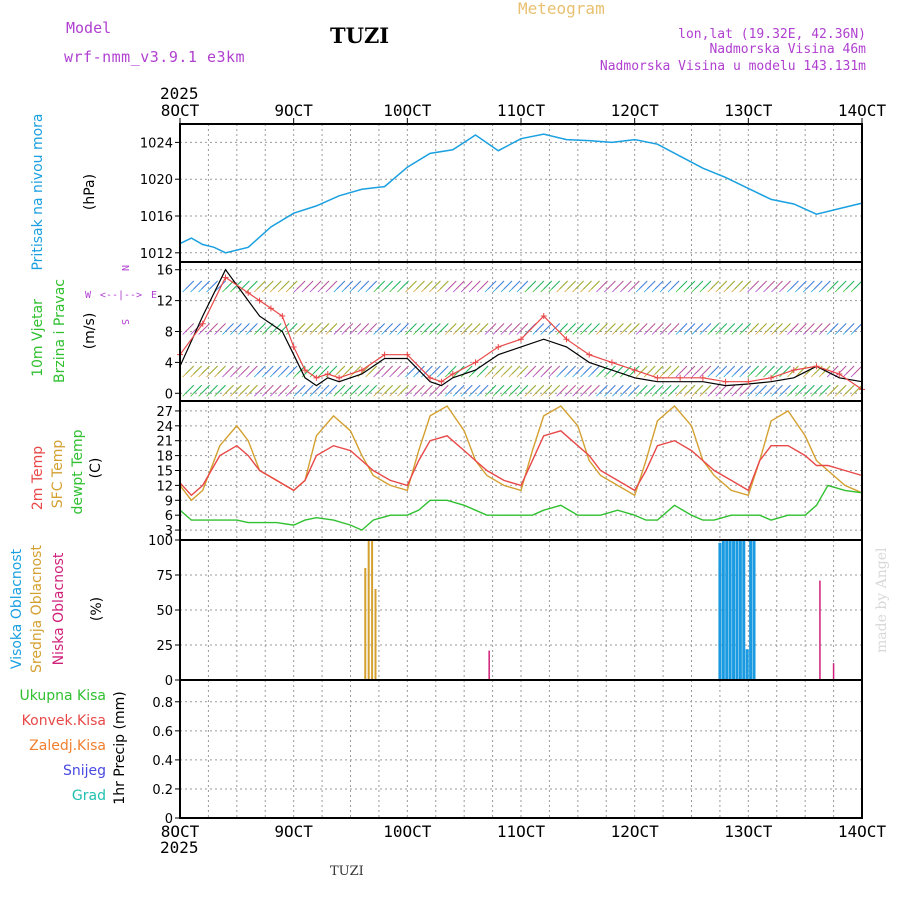 The height and width of the screenshot is (900, 900). Describe the element at coordinates (124, 268) in the screenshot. I see `compass-n: N` at that location.